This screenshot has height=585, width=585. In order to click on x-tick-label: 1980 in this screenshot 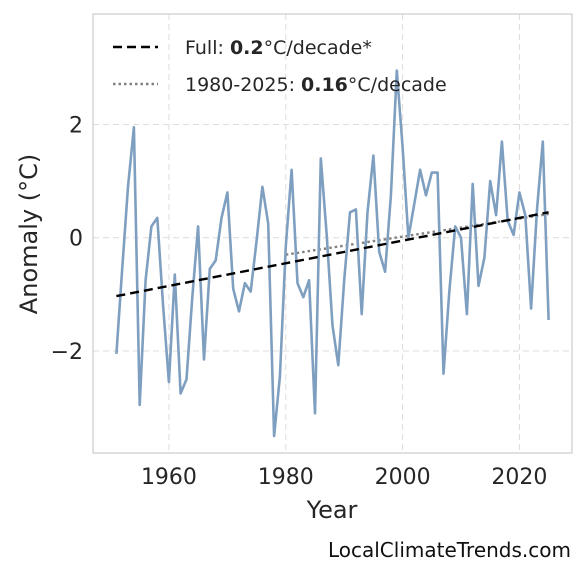, I will do `click(286, 477)`.